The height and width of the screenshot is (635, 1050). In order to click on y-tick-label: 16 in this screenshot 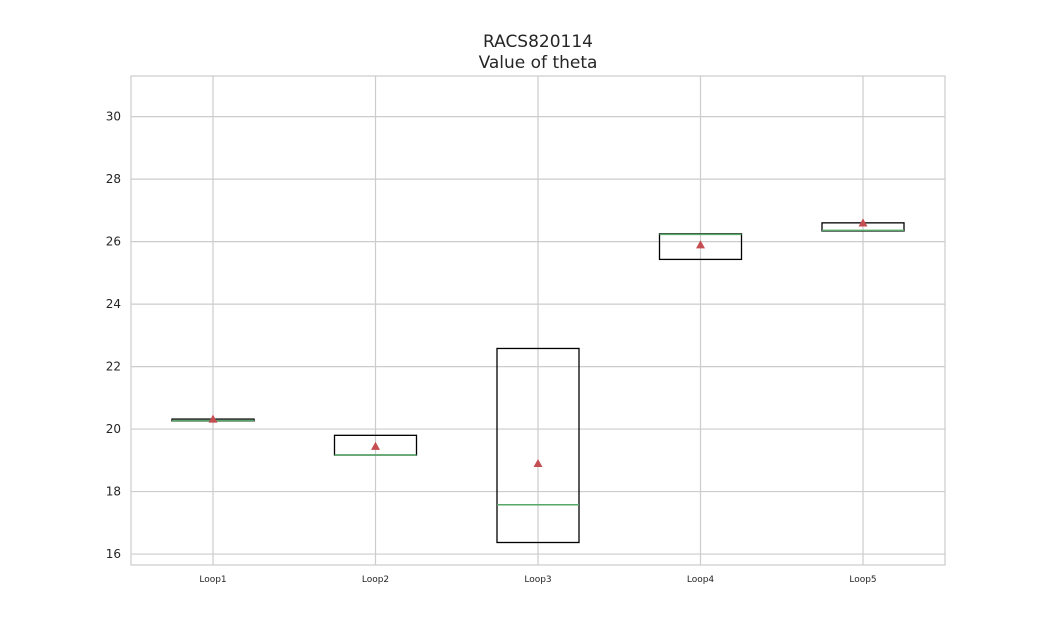, I will do `click(113, 554)`.